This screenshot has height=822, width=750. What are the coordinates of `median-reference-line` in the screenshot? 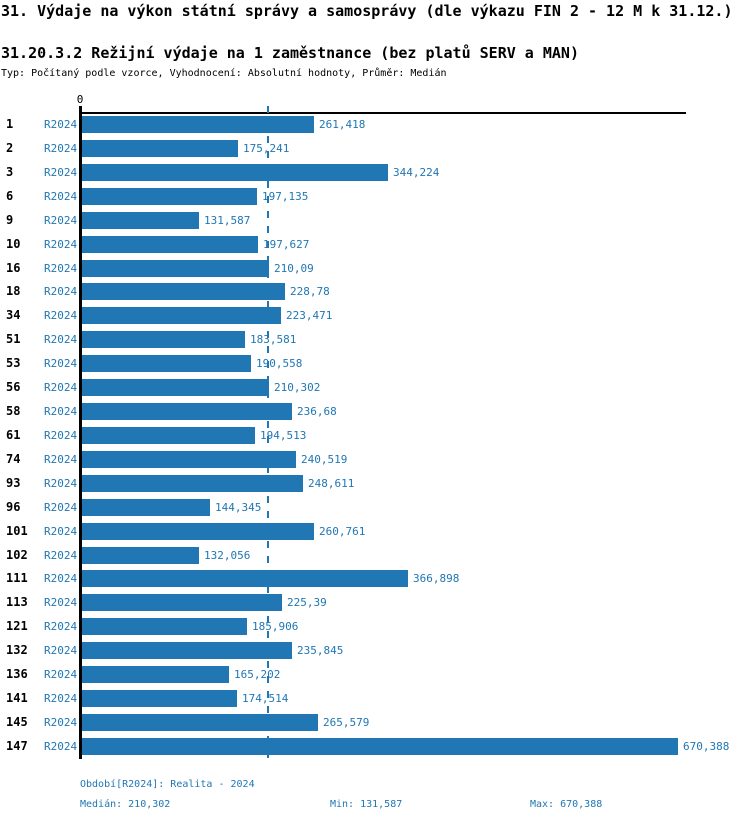 It's located at (268, 435).